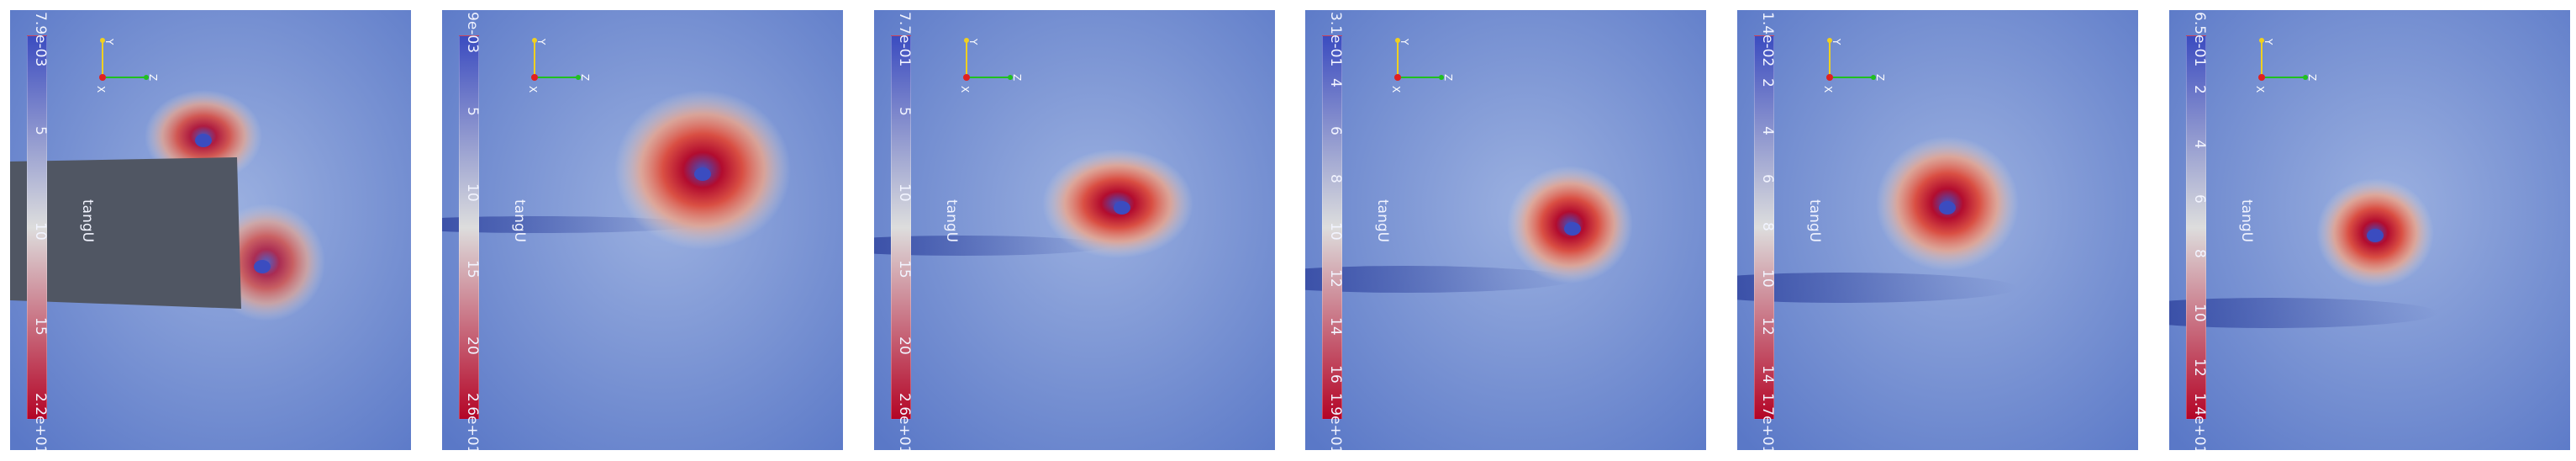 The height and width of the screenshot is (461, 2576). Describe the element at coordinates (125, 233) in the screenshot. I see `obstacle-body` at that location.